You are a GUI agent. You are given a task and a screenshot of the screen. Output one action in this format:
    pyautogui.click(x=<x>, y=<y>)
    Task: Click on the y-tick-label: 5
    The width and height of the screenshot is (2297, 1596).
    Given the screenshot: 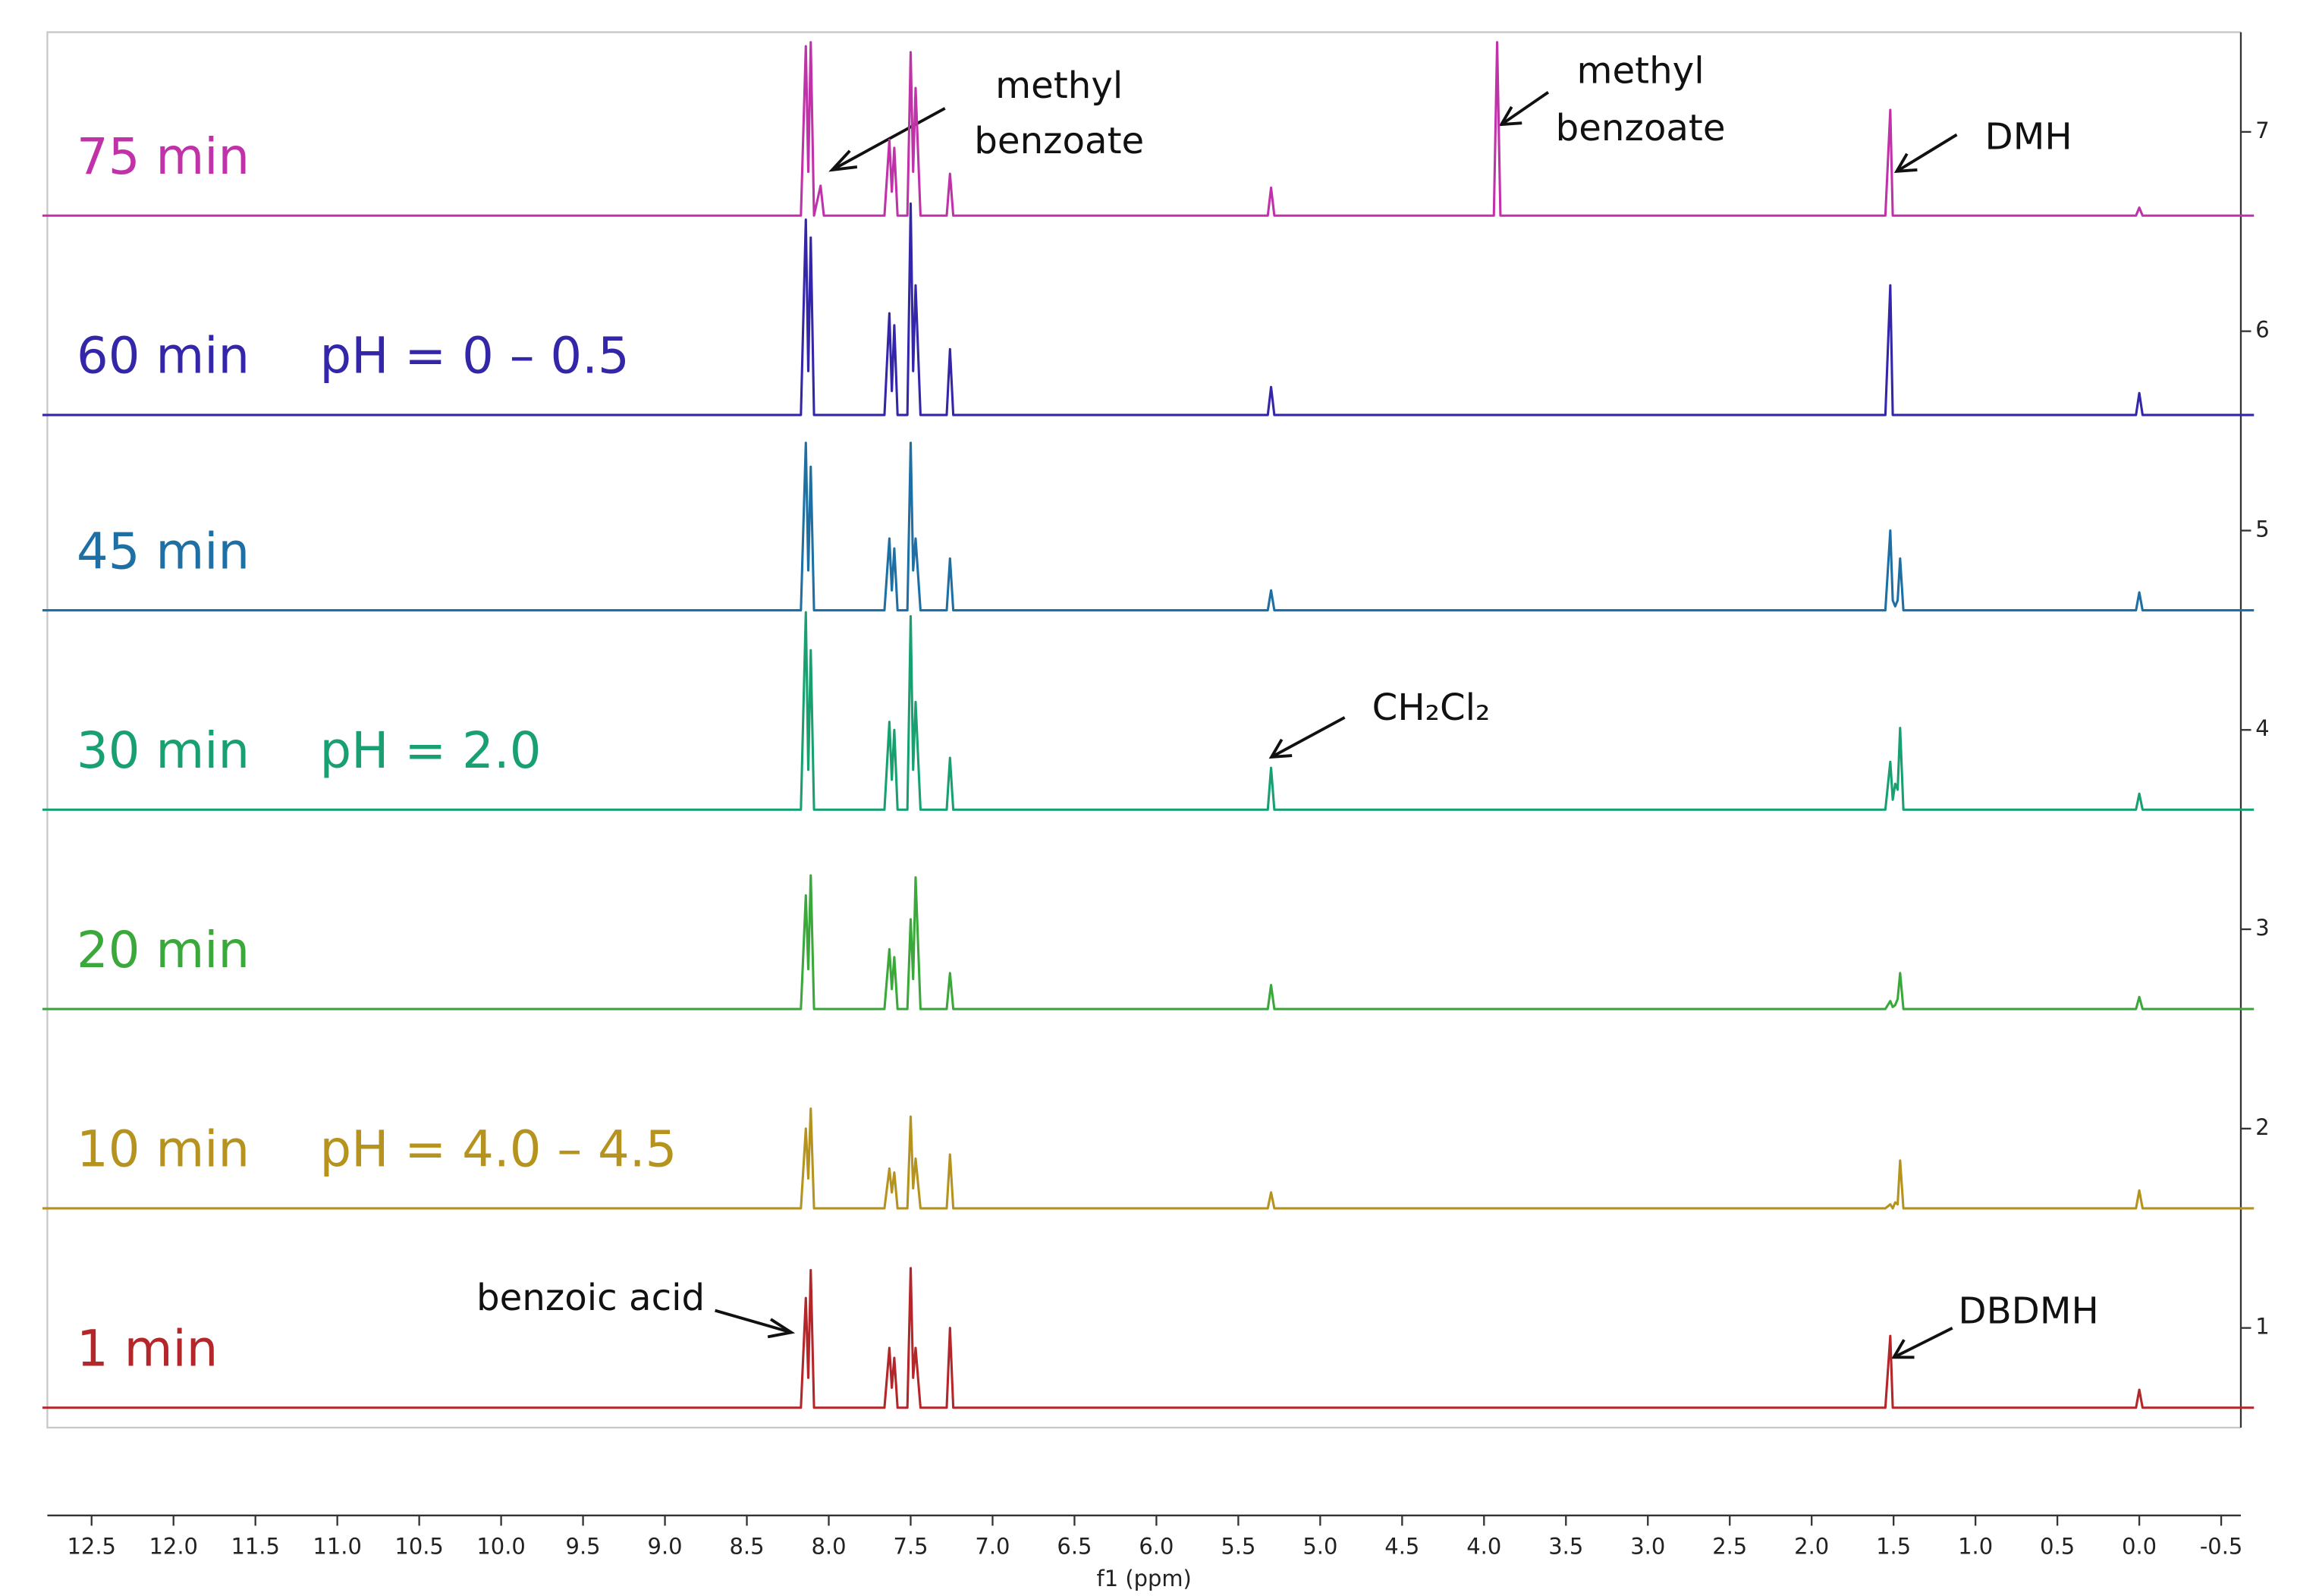 What is the action you would take?
    pyautogui.click(x=2262, y=529)
    